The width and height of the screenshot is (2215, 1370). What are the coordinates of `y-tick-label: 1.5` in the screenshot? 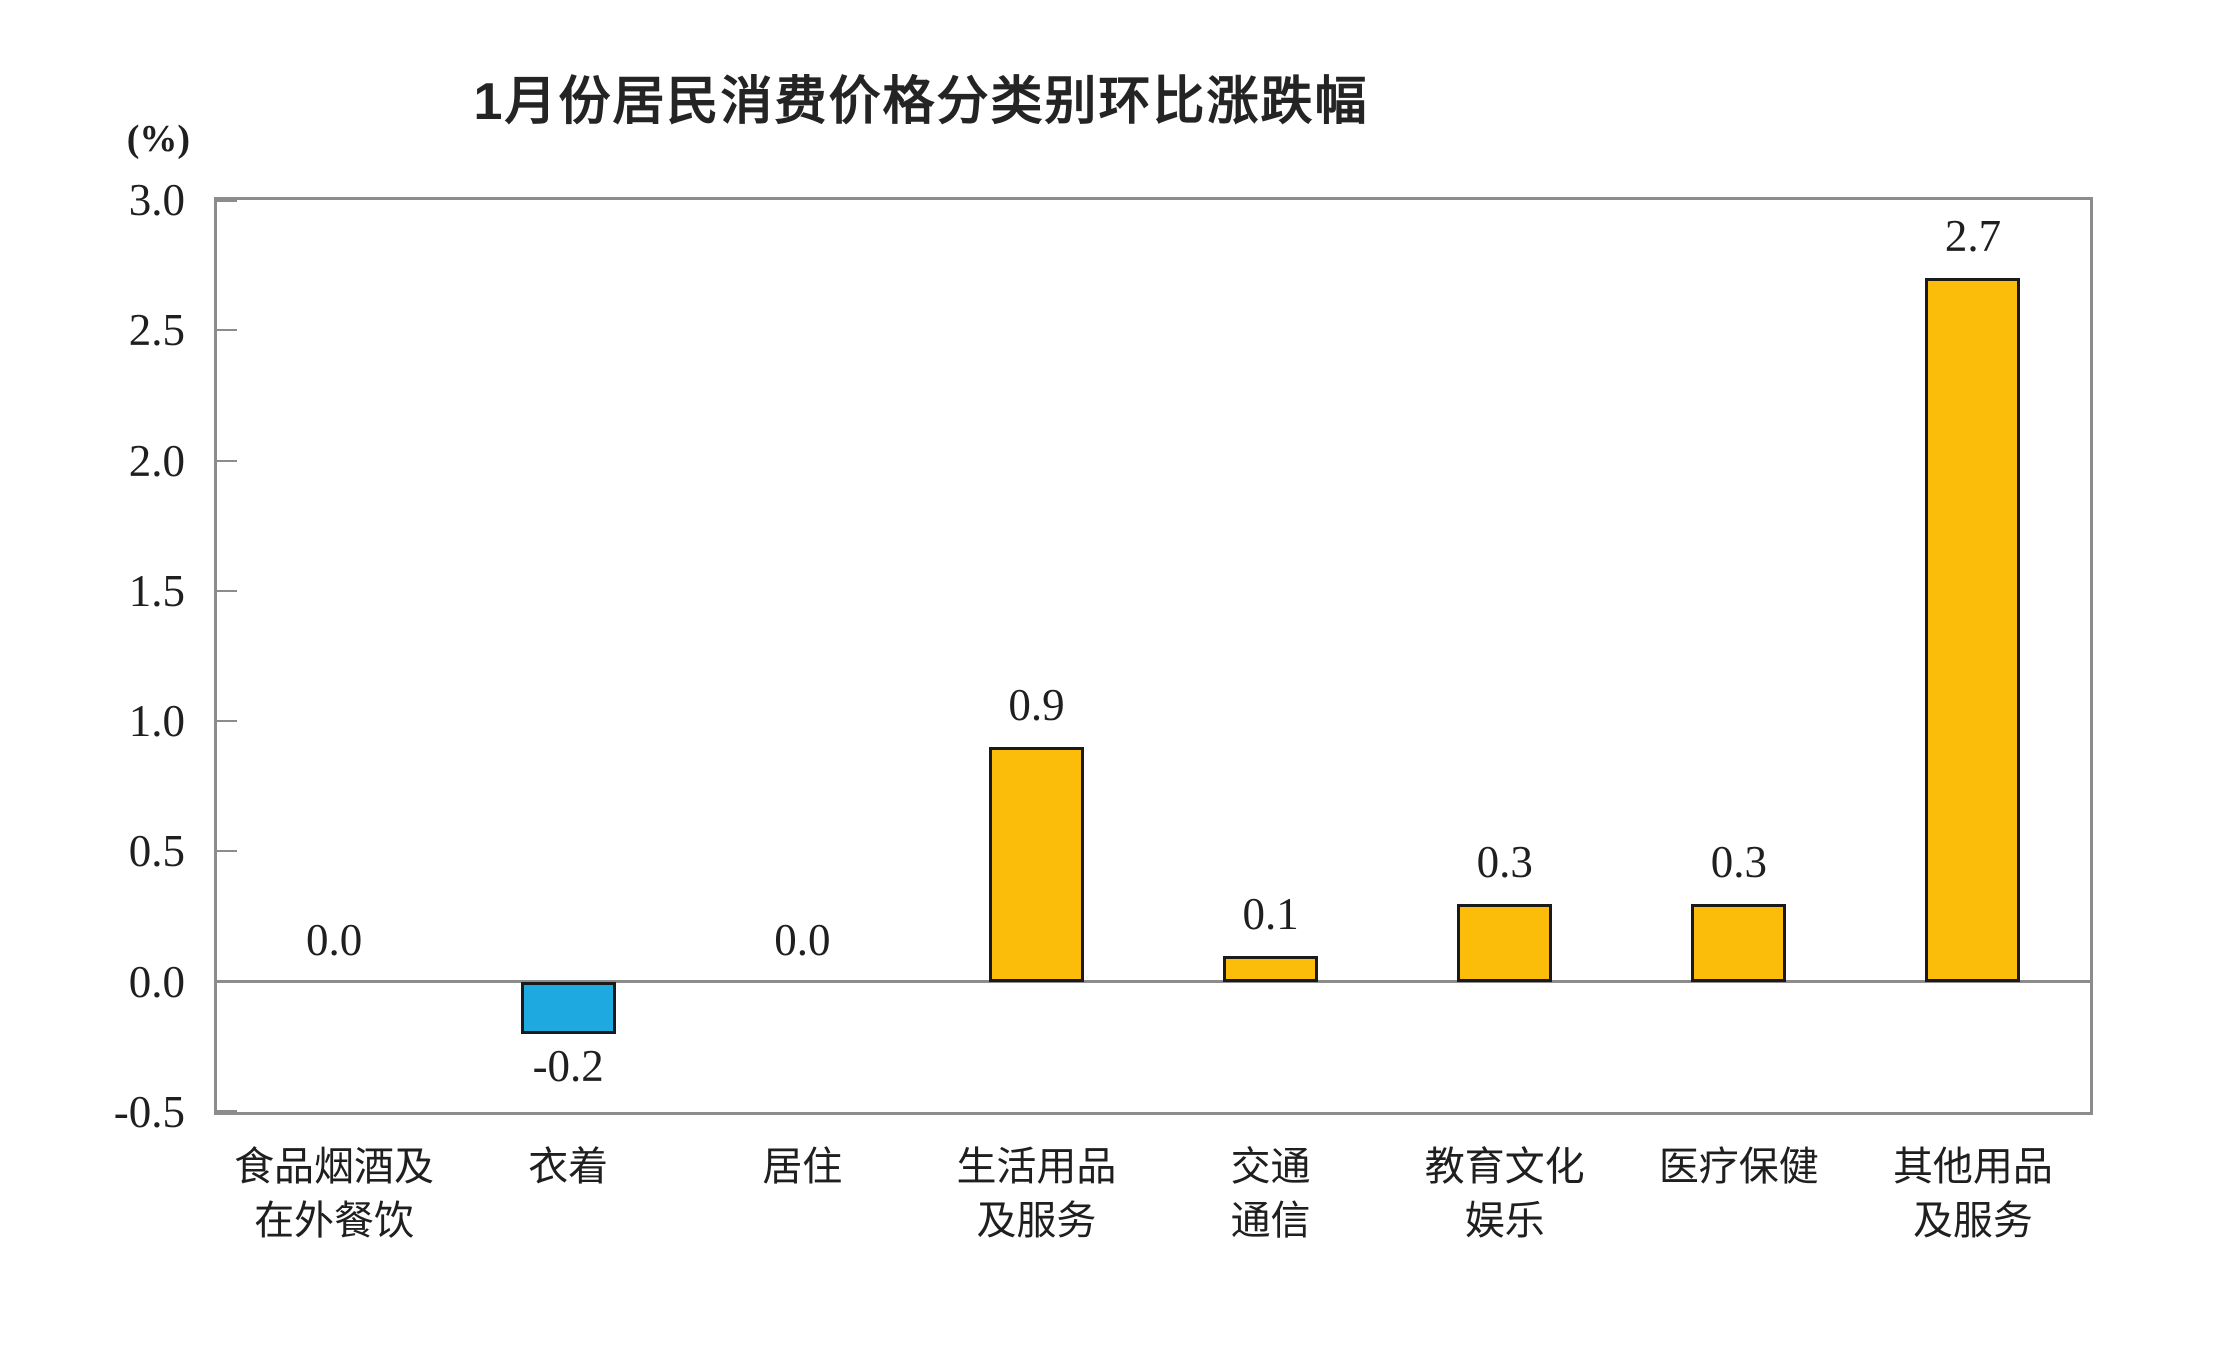 It's located at (156, 590).